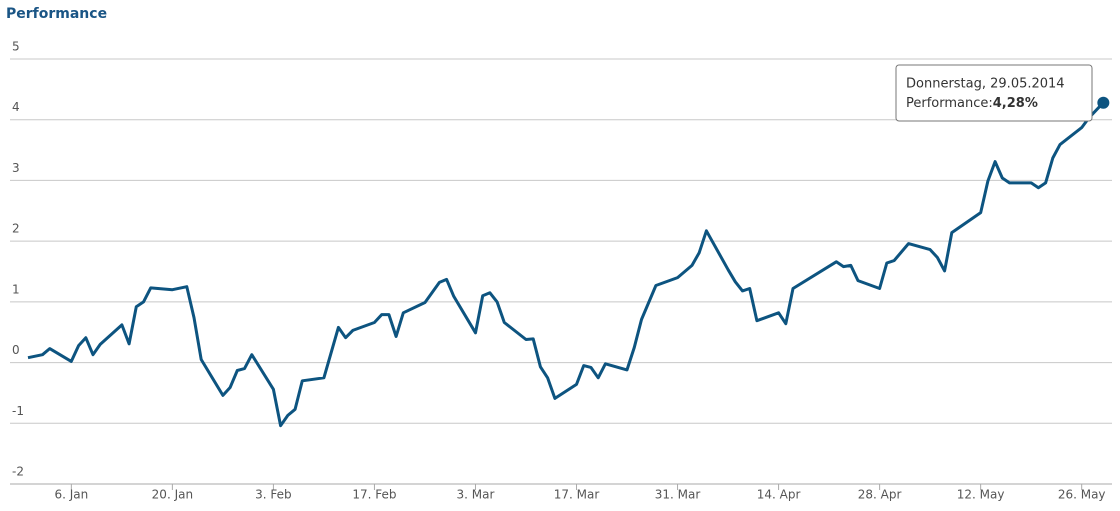 The image size is (1120, 511). Describe the element at coordinates (779, 495) in the screenshot. I see `x-tick-label: 14. Apr` at that location.